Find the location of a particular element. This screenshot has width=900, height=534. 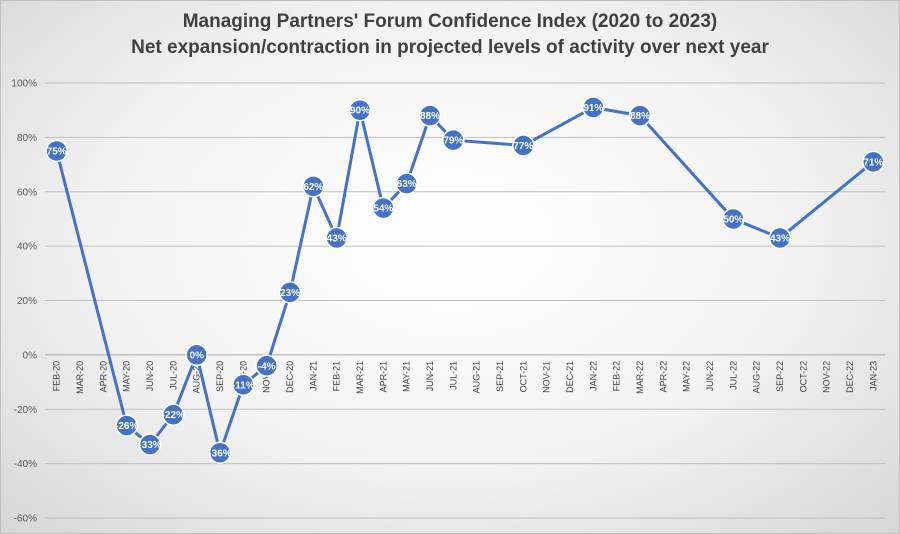

data-label: 91% is located at coordinates (593, 108).